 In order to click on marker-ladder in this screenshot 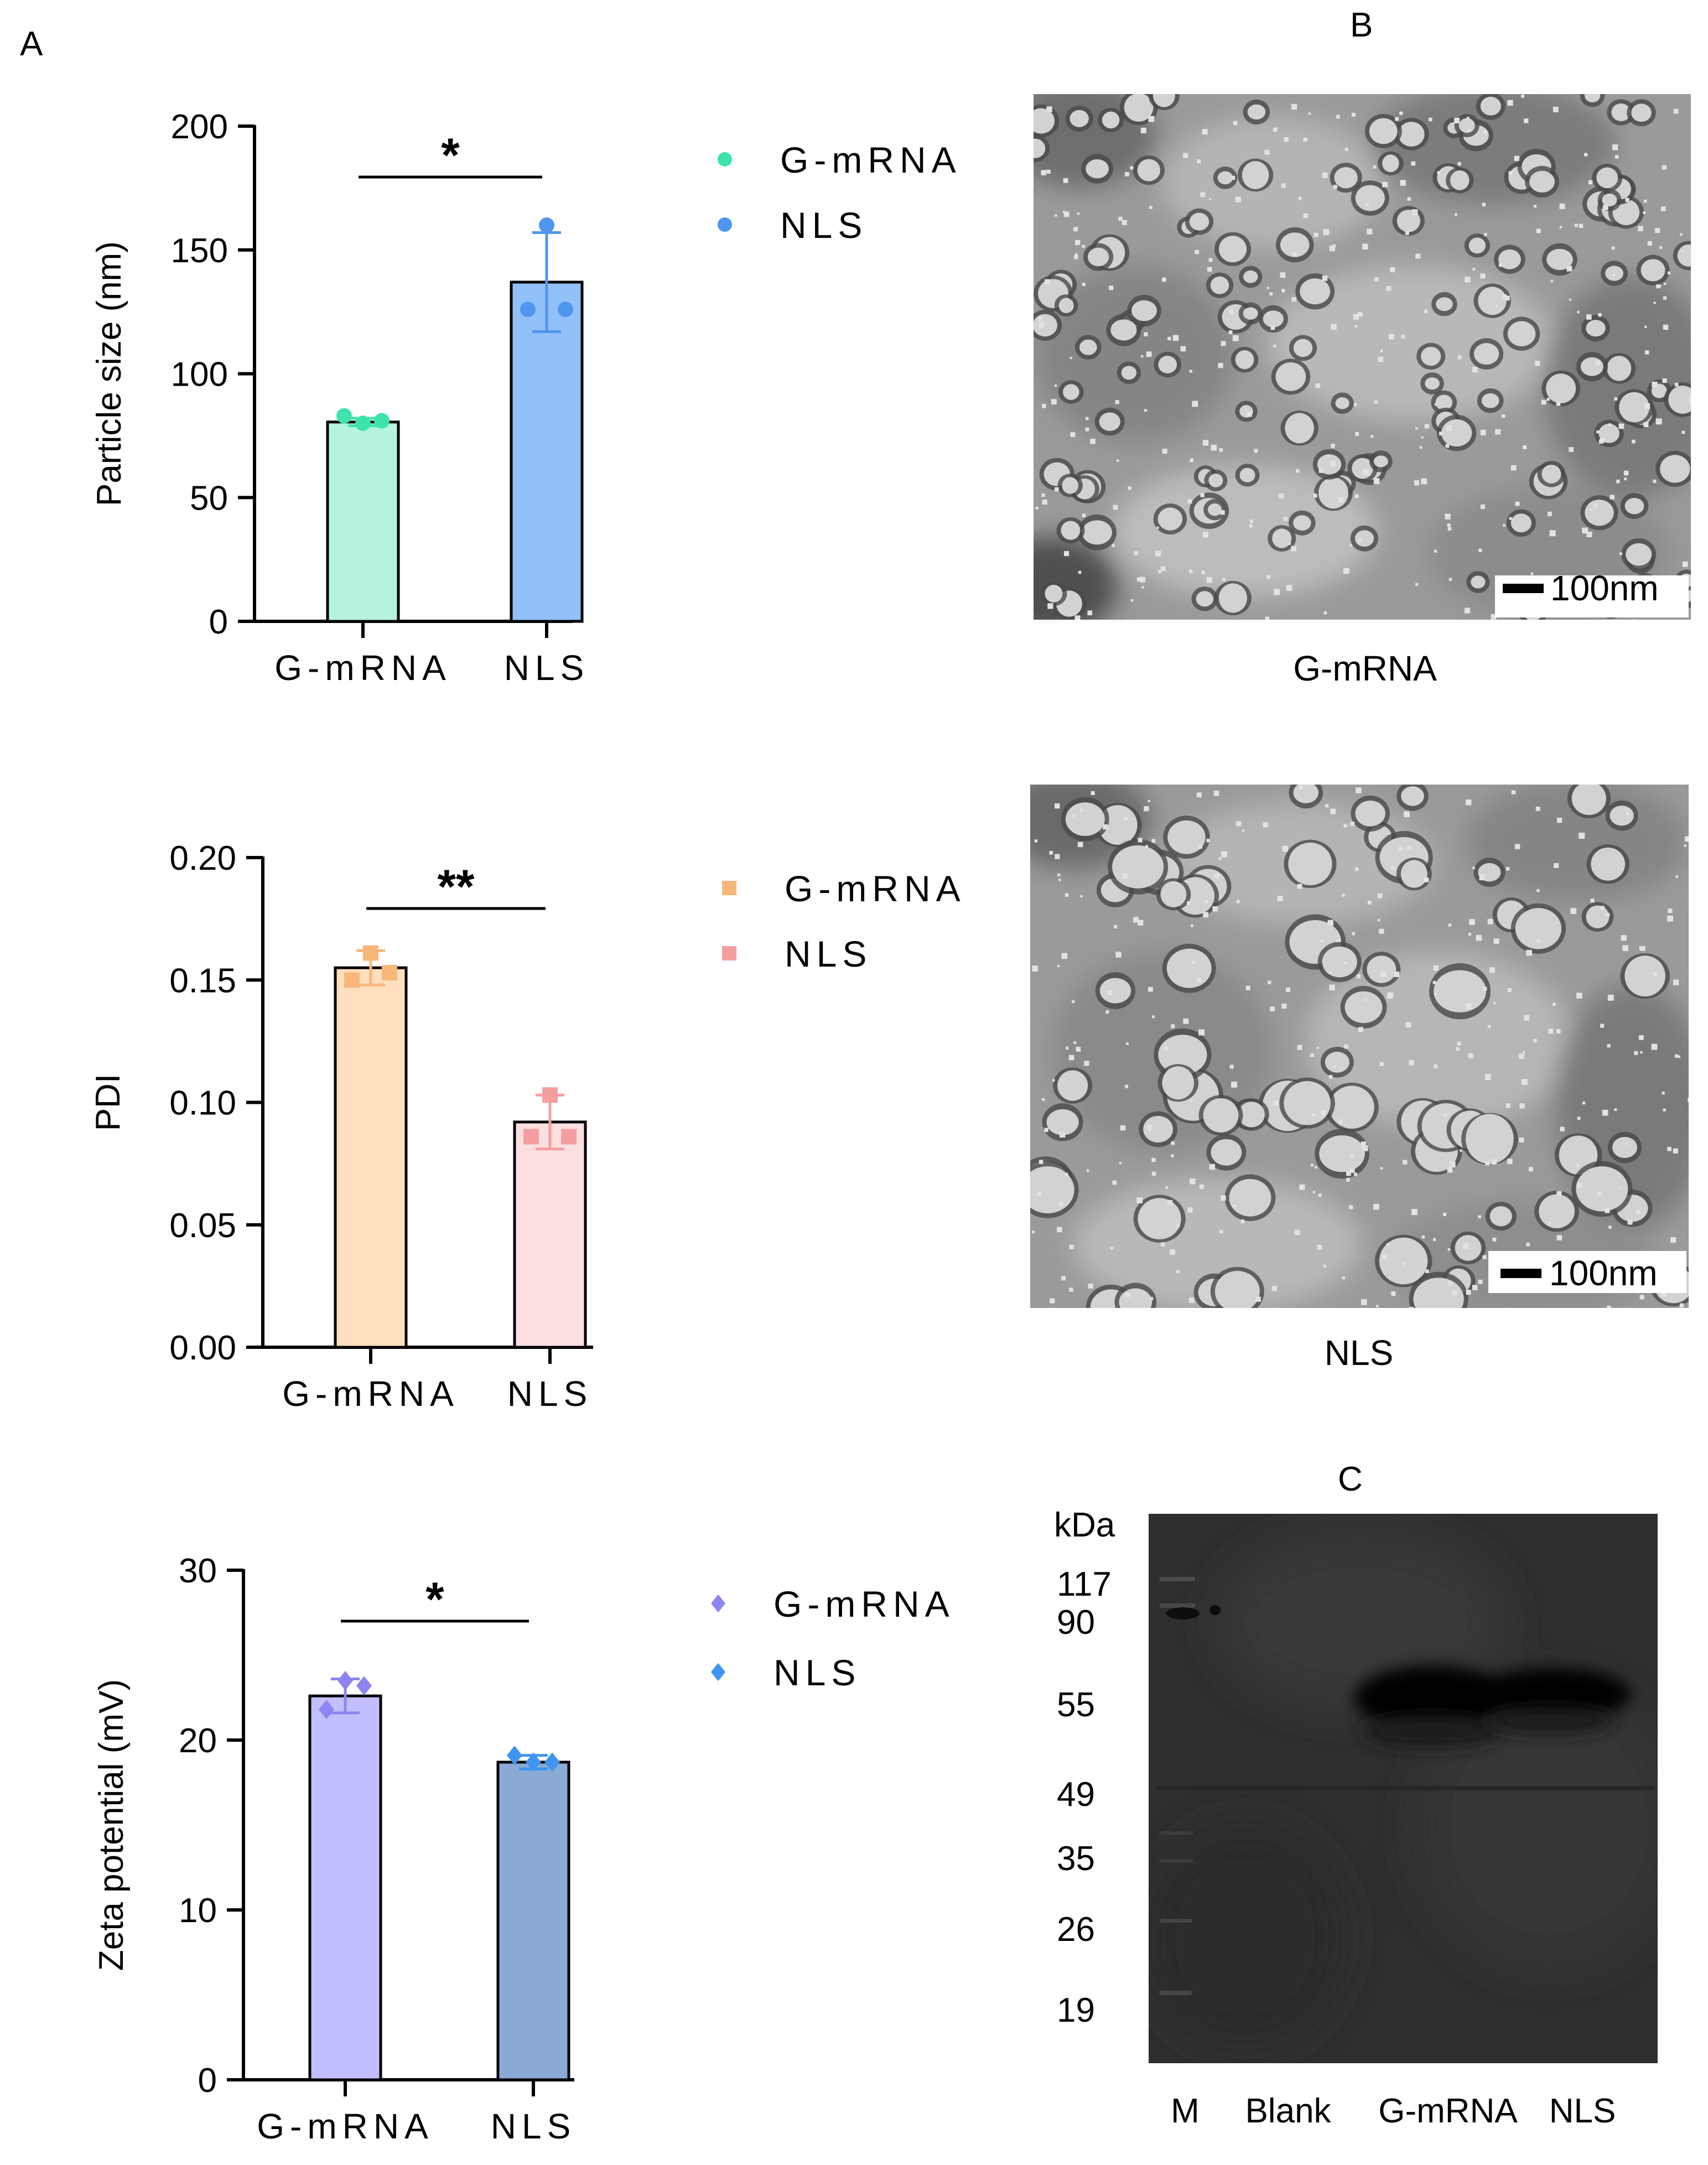, I will do `click(1190, 1786)`.